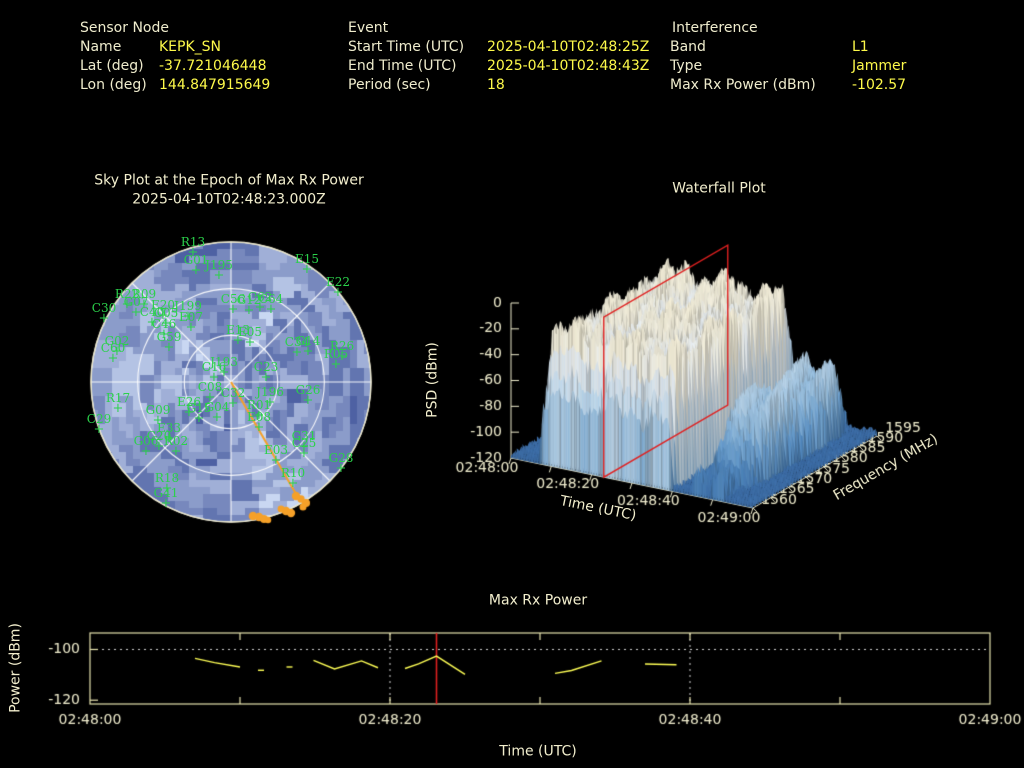  What do you see at coordinates (191, 327) in the screenshot?
I see `satellite-marker-E07: +` at bounding box center [191, 327].